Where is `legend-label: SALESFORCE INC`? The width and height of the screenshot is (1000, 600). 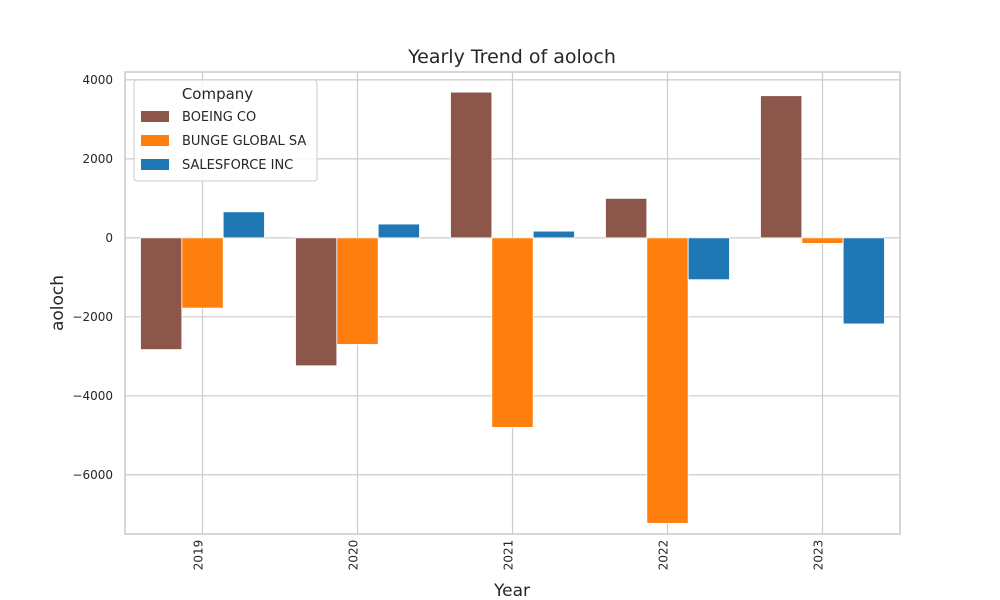
legend-label: SALESFORCE INC is located at coordinates (237, 165).